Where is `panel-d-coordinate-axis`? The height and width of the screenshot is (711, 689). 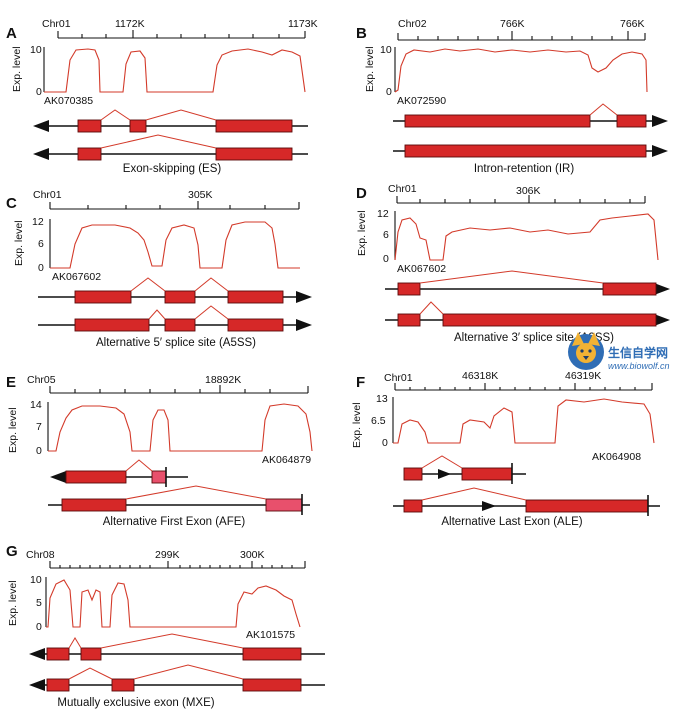 panel-d-coordinate-axis is located at coordinates (521, 199).